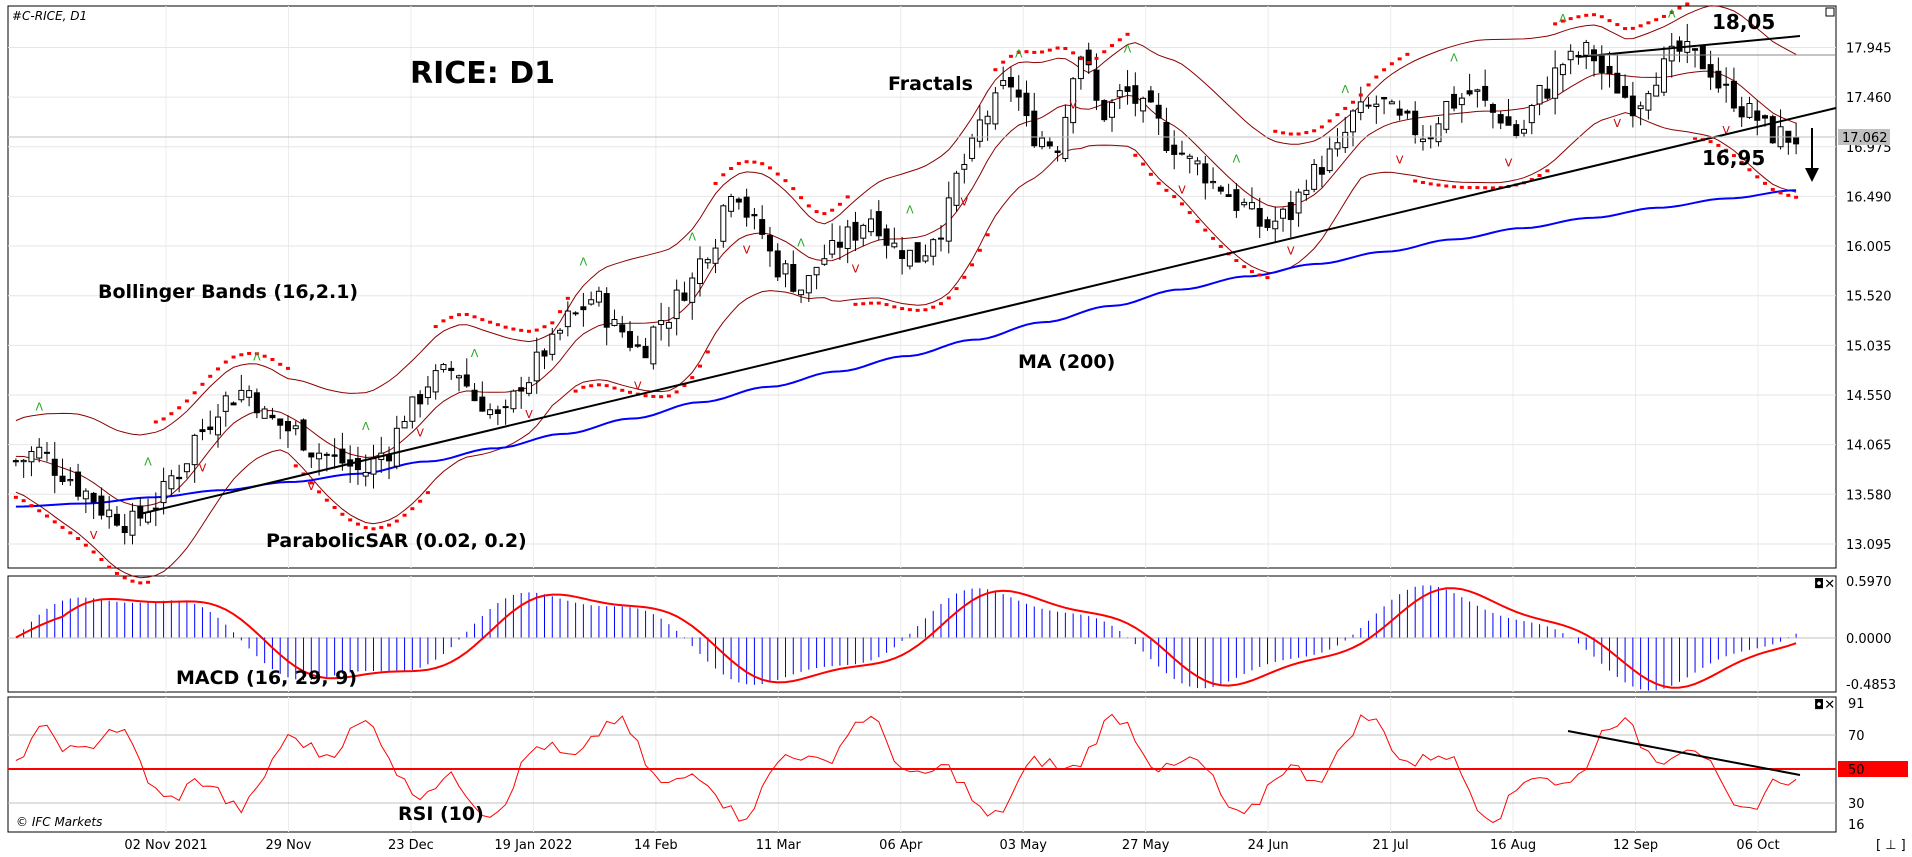  Describe the element at coordinates (49, 16) in the screenshot. I see `chart-title: #C-RICE, D1` at that location.